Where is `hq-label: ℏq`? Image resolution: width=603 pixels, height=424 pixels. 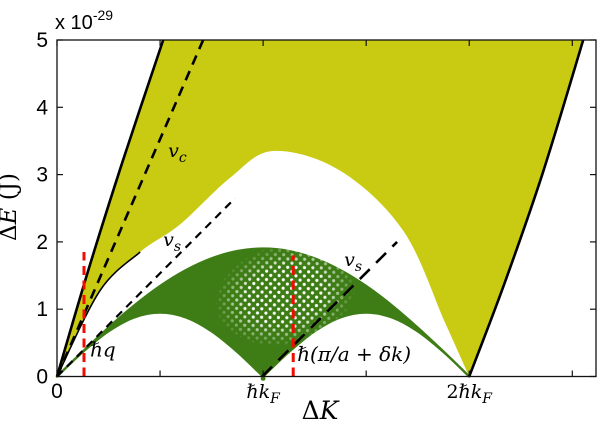 hq-label: ℏq is located at coordinates (103, 349).